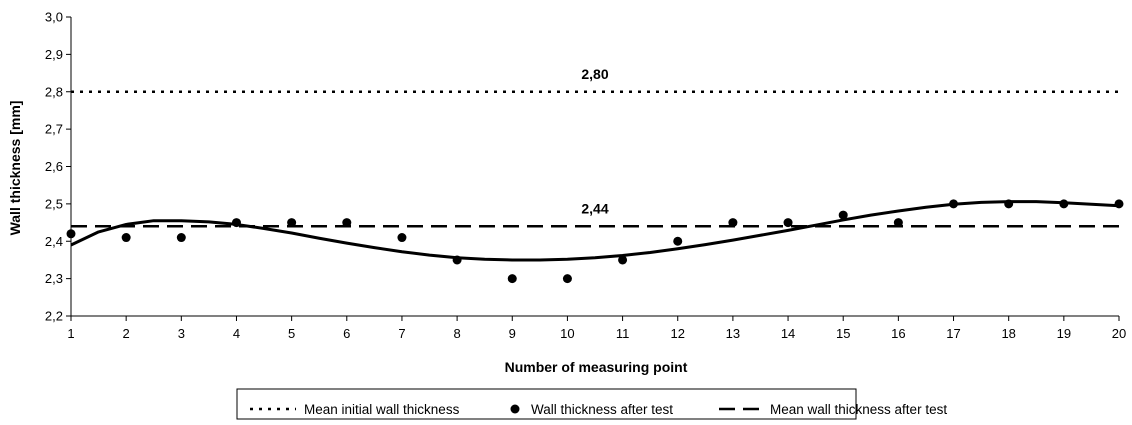 The image size is (1132, 425). Describe the element at coordinates (15, 168) in the screenshot. I see `y-axis-title: Wall thickness [mm]` at that location.